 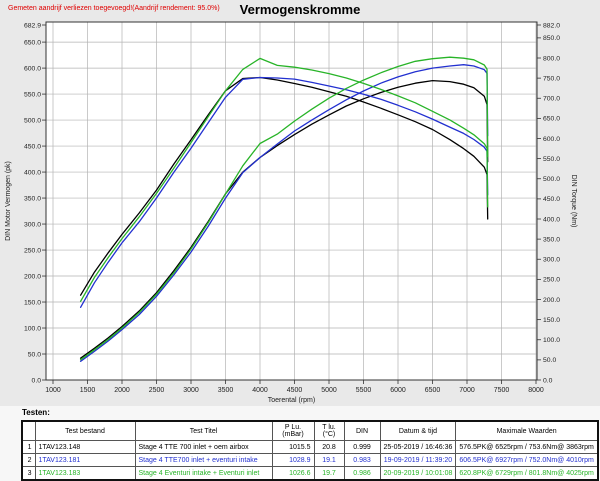 I want to click on cell-titel: Stage 4 Eventuri intake + Eventuri inlet, so click(x=203, y=473).